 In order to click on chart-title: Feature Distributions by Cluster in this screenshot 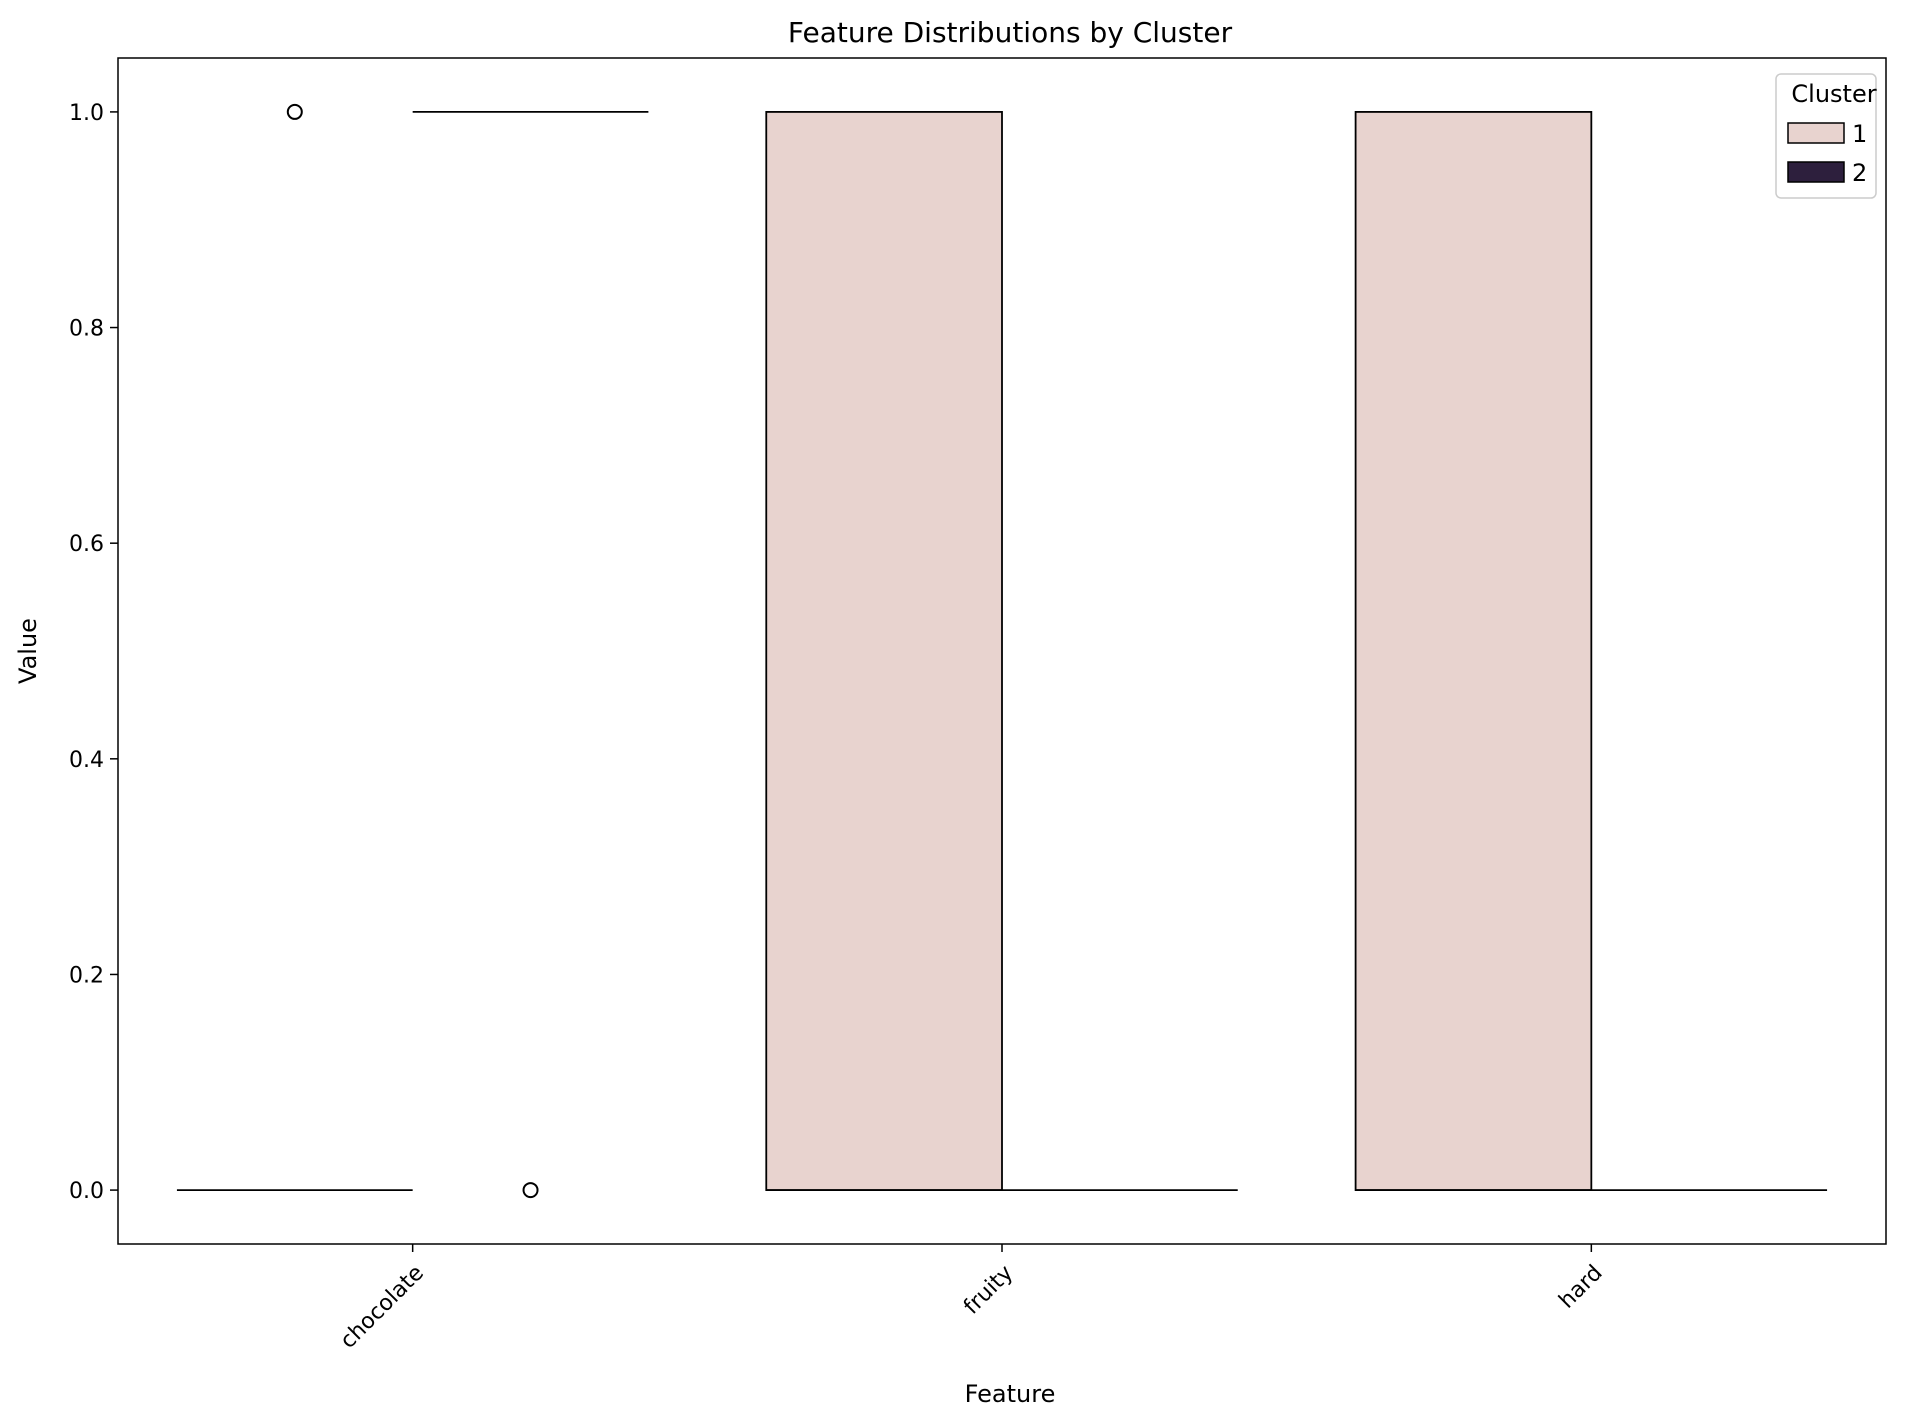, I will do `click(1010, 32)`.